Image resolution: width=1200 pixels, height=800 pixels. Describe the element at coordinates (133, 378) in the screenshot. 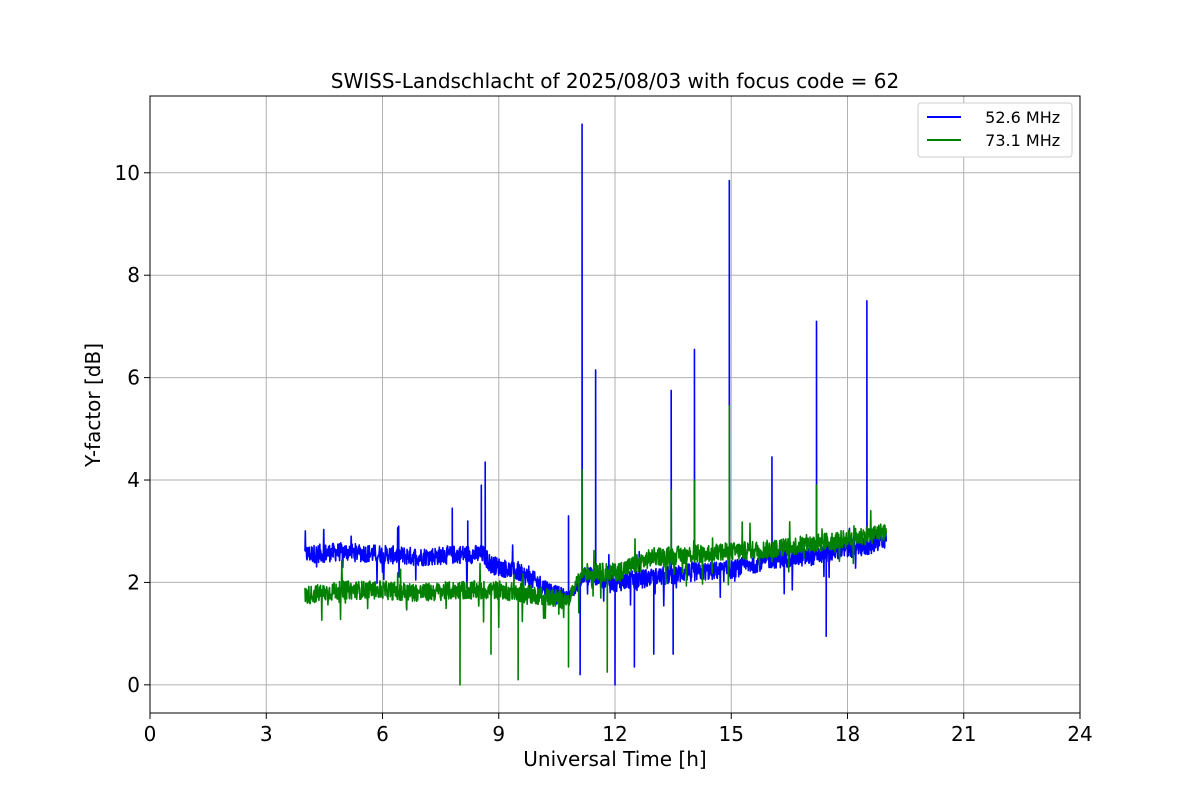

I see `y-tick-label: 6` at that location.